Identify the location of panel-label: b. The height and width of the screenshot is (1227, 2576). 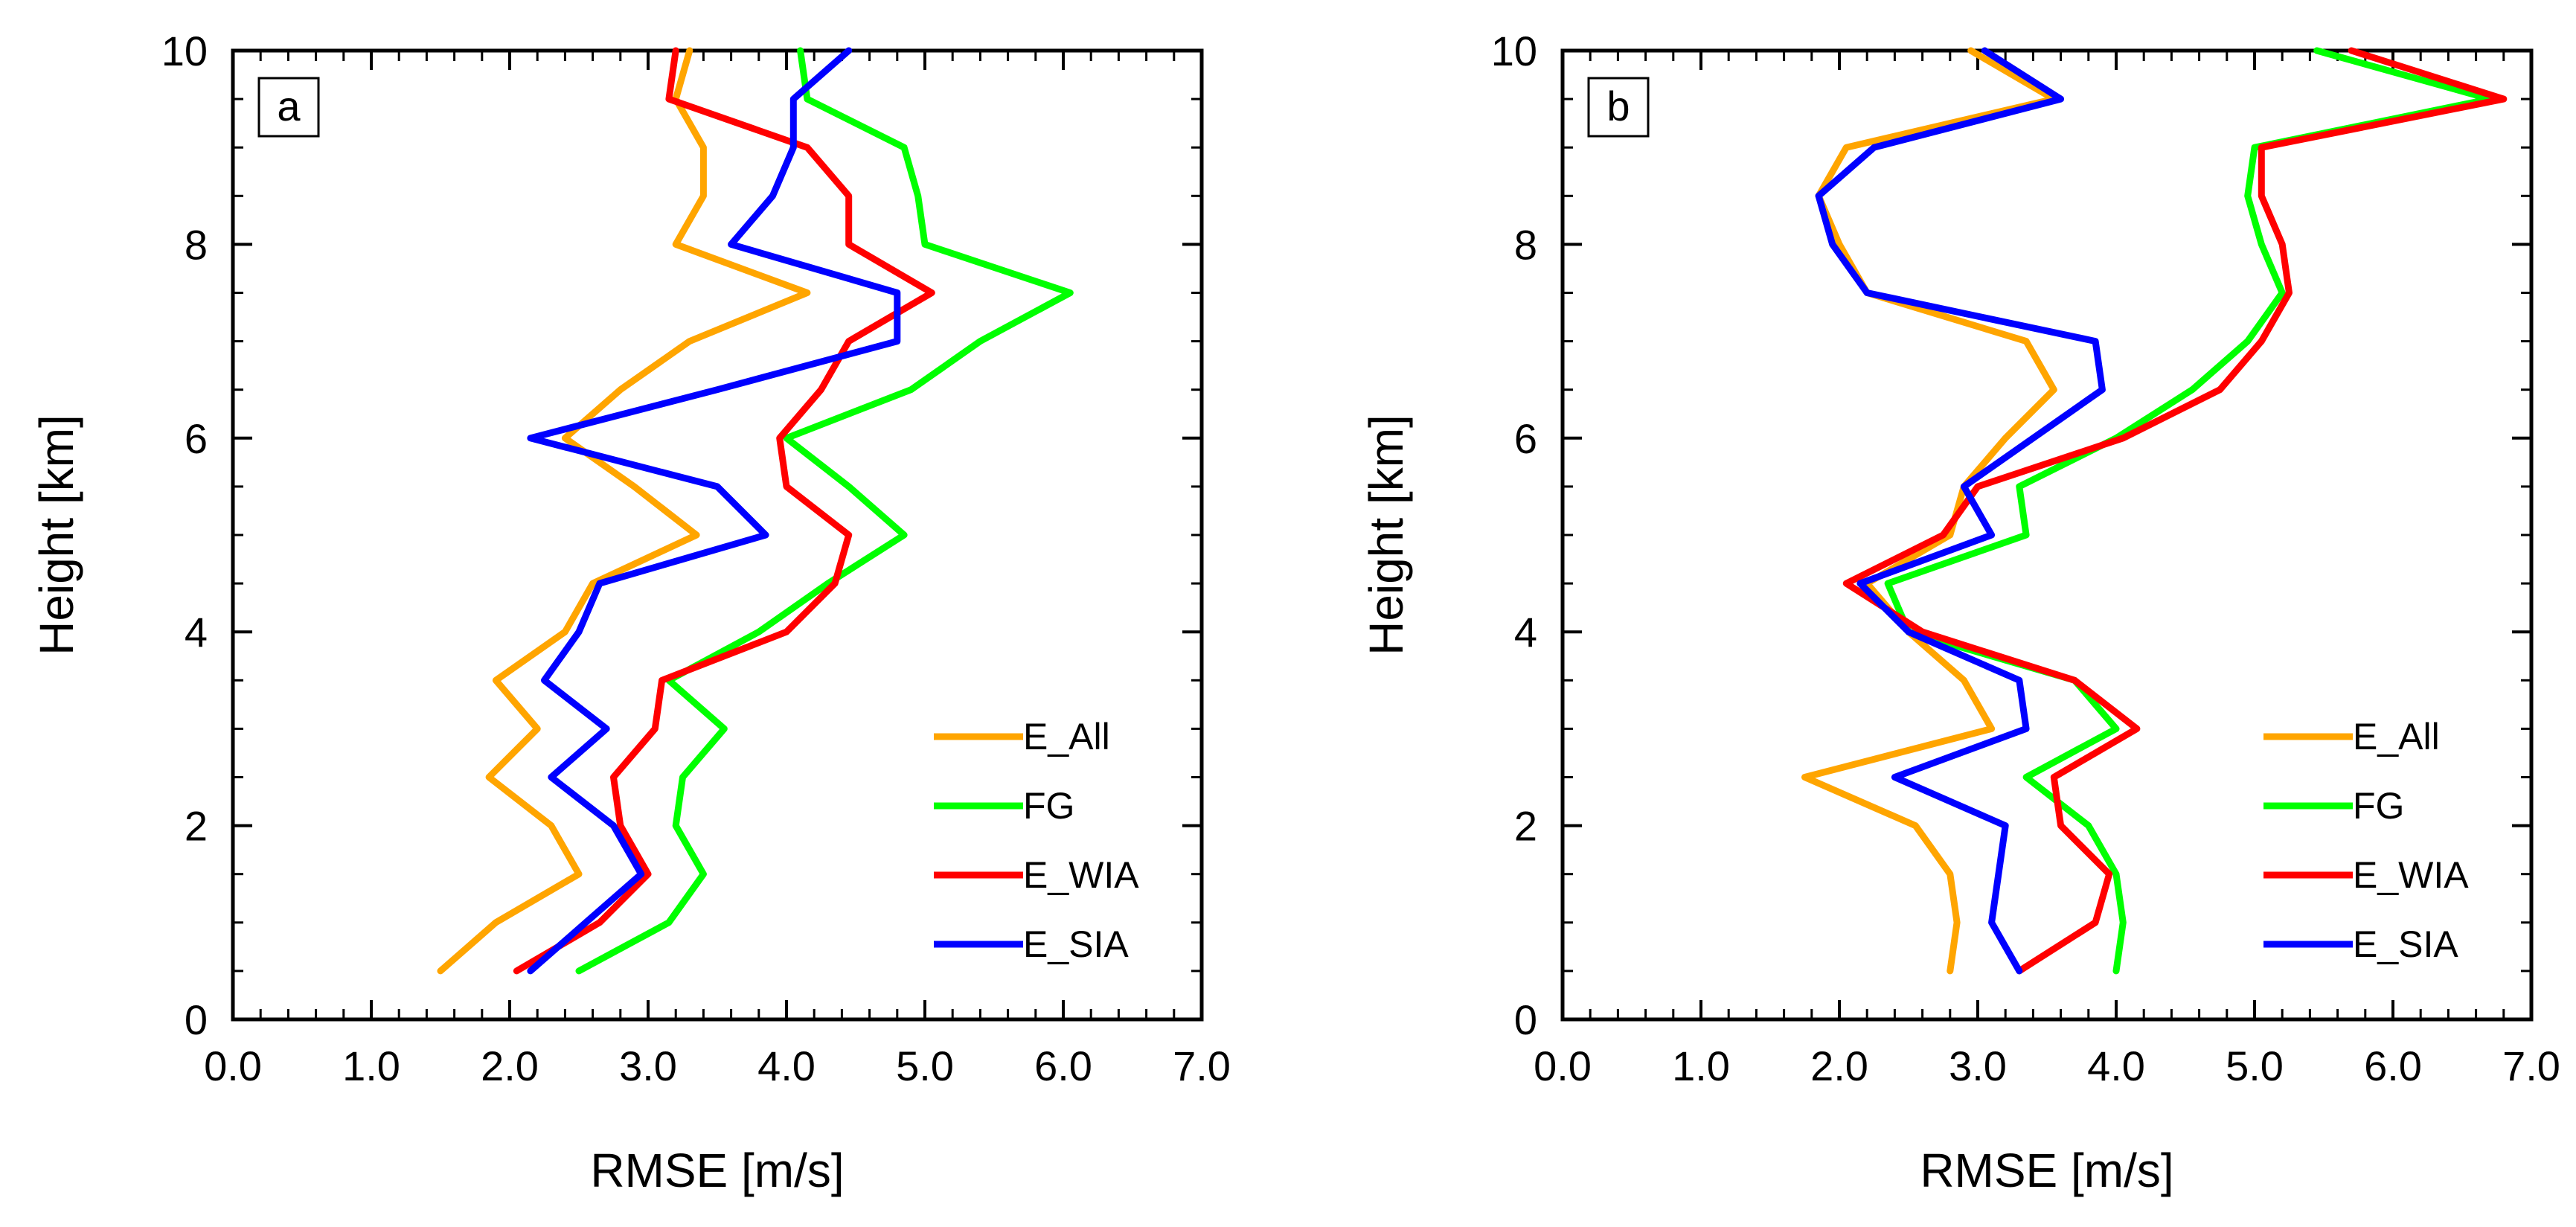
(1618, 106).